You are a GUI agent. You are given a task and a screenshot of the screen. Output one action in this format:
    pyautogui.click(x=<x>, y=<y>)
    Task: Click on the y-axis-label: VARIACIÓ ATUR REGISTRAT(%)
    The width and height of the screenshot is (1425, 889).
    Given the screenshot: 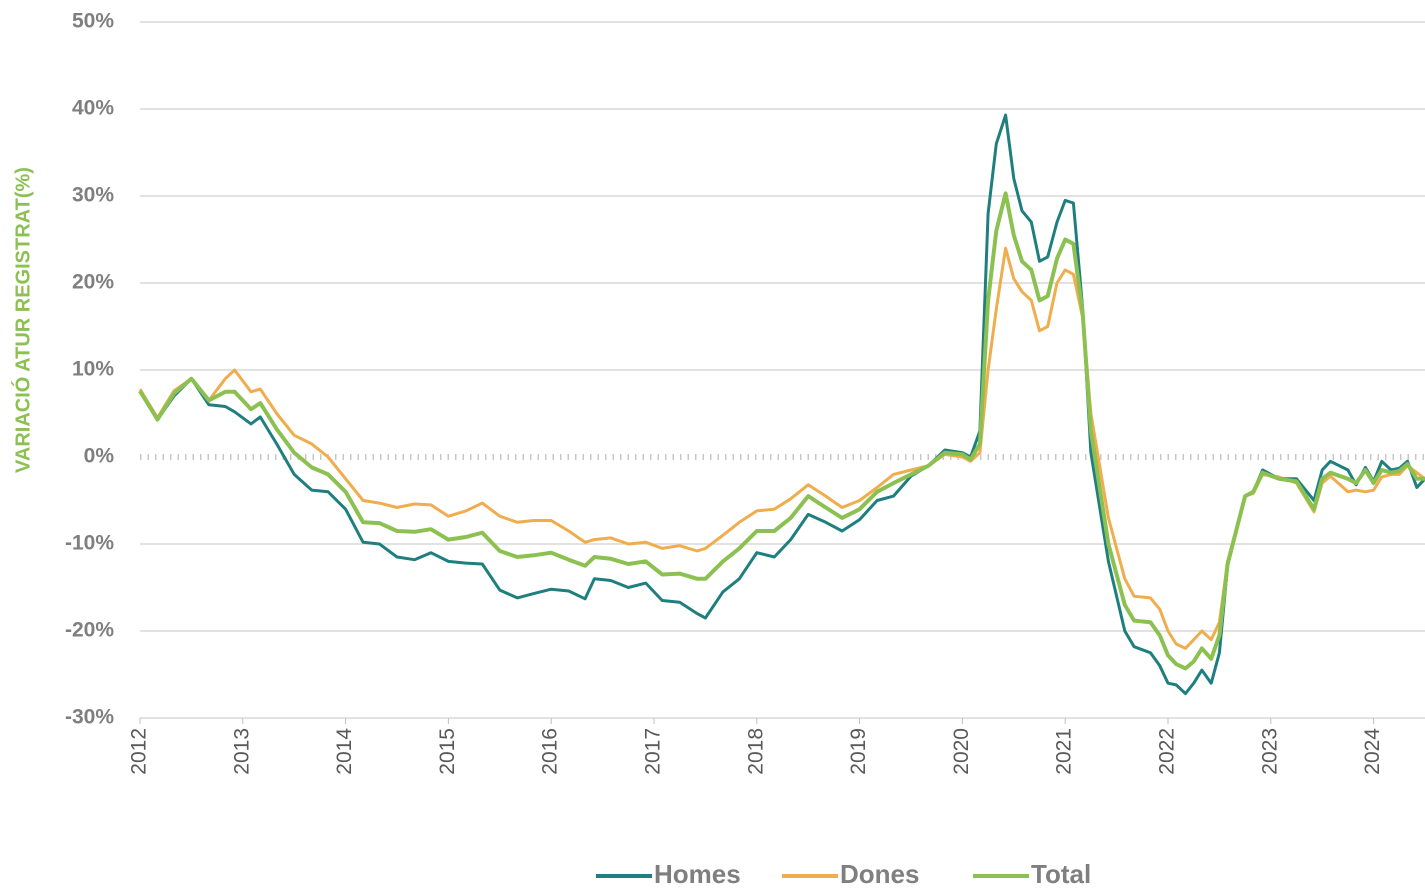 What is the action you would take?
    pyautogui.click(x=22, y=320)
    